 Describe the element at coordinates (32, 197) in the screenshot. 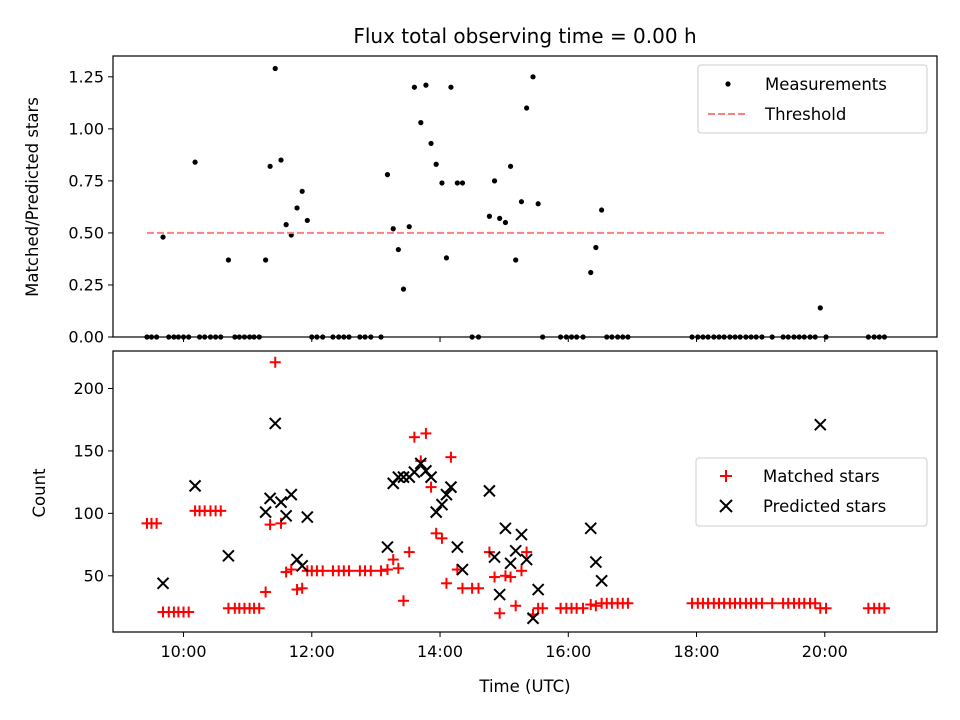

I see `top-y-axis-label: Matched/Predicted stars` at that location.